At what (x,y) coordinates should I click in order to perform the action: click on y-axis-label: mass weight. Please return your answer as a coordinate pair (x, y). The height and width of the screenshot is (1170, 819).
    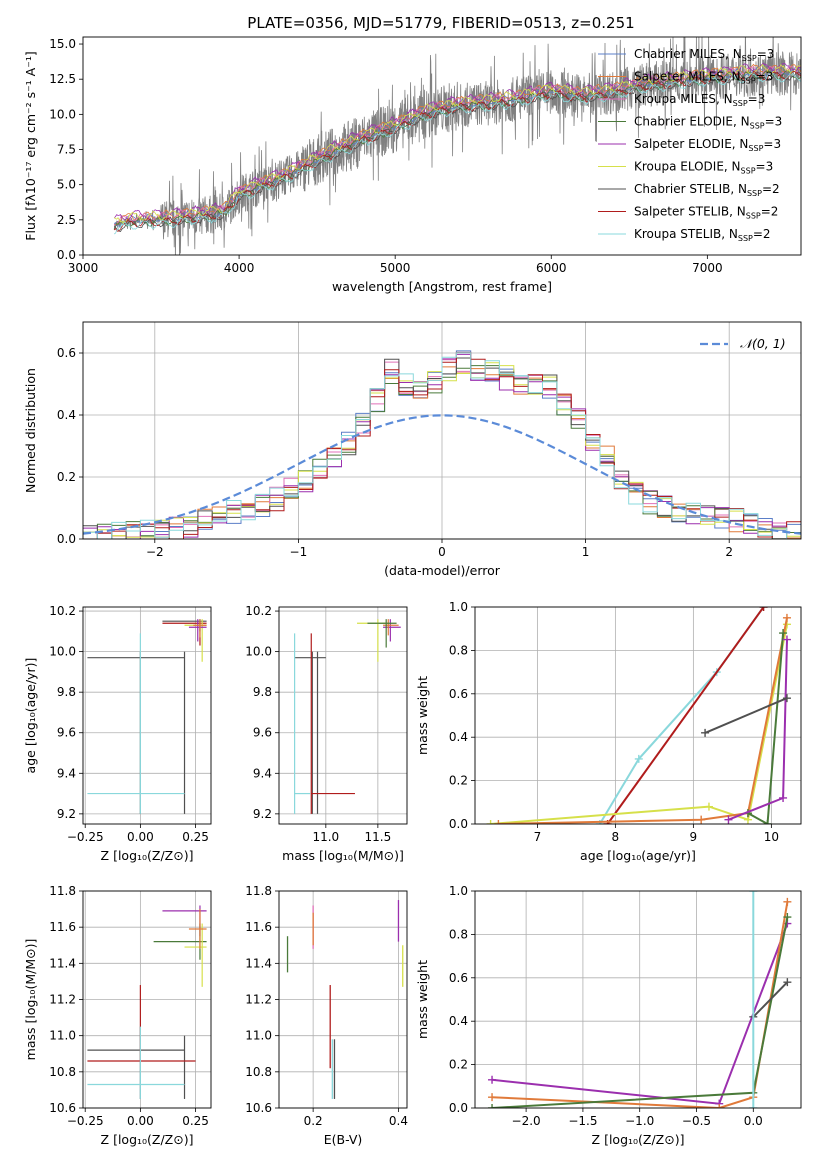
    Looking at the image, I should click on (422, 715).